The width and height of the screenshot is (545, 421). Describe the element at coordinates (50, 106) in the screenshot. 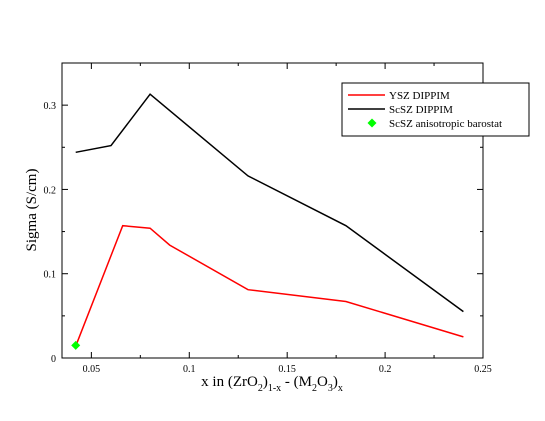

I see `y-tick-label: 0.3` at that location.